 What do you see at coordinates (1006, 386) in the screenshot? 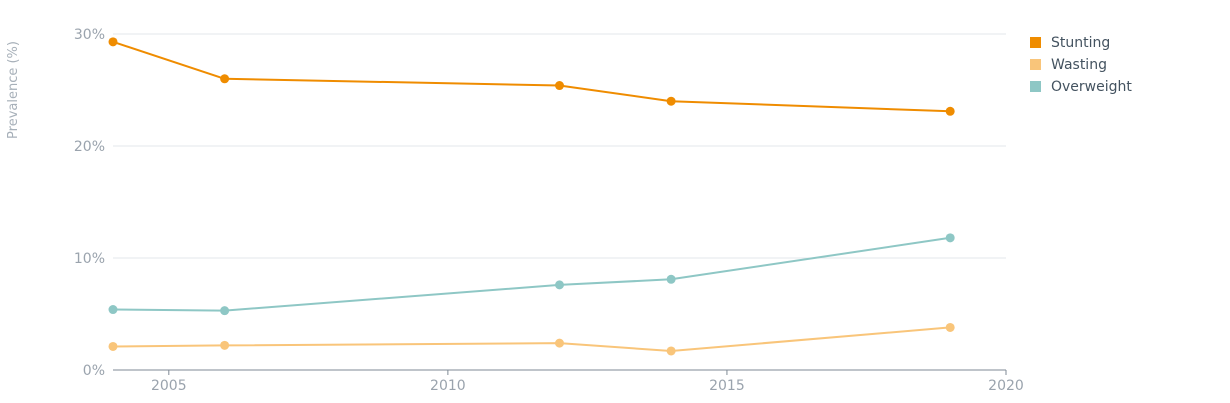
I see `x-tick-label: 2020` at bounding box center [1006, 386].